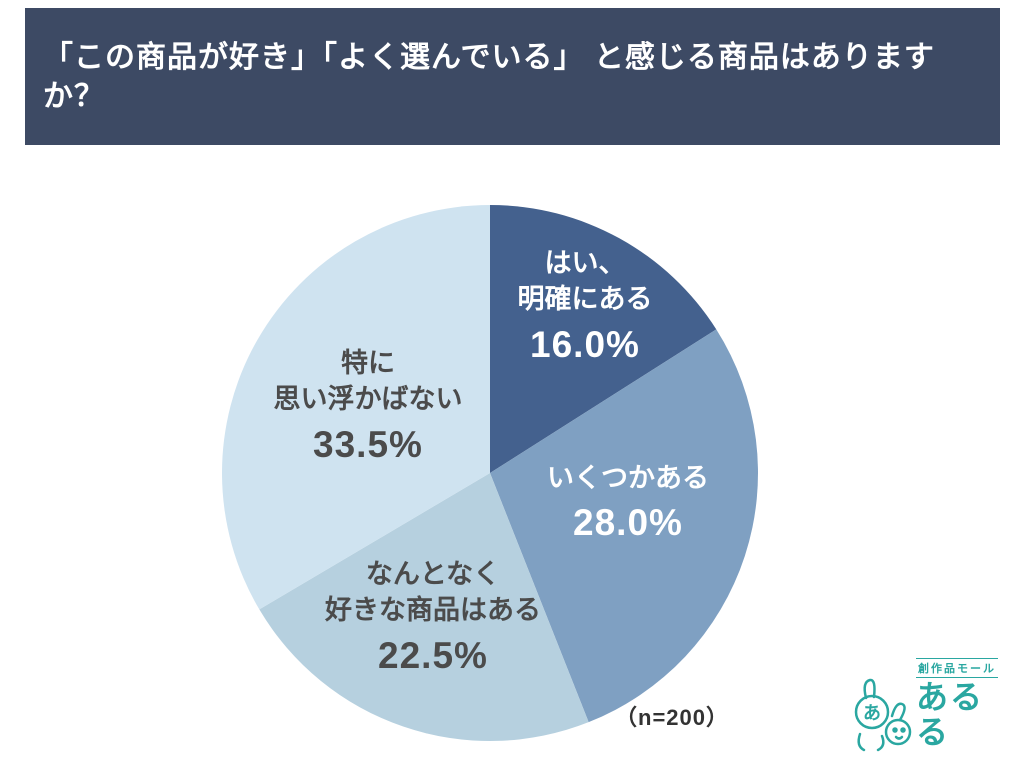 Image resolution: width=1024 pixels, height=768 pixels. What do you see at coordinates (433, 574) in the screenshot?
I see `slice-label-line: なんとなく` at bounding box center [433, 574].